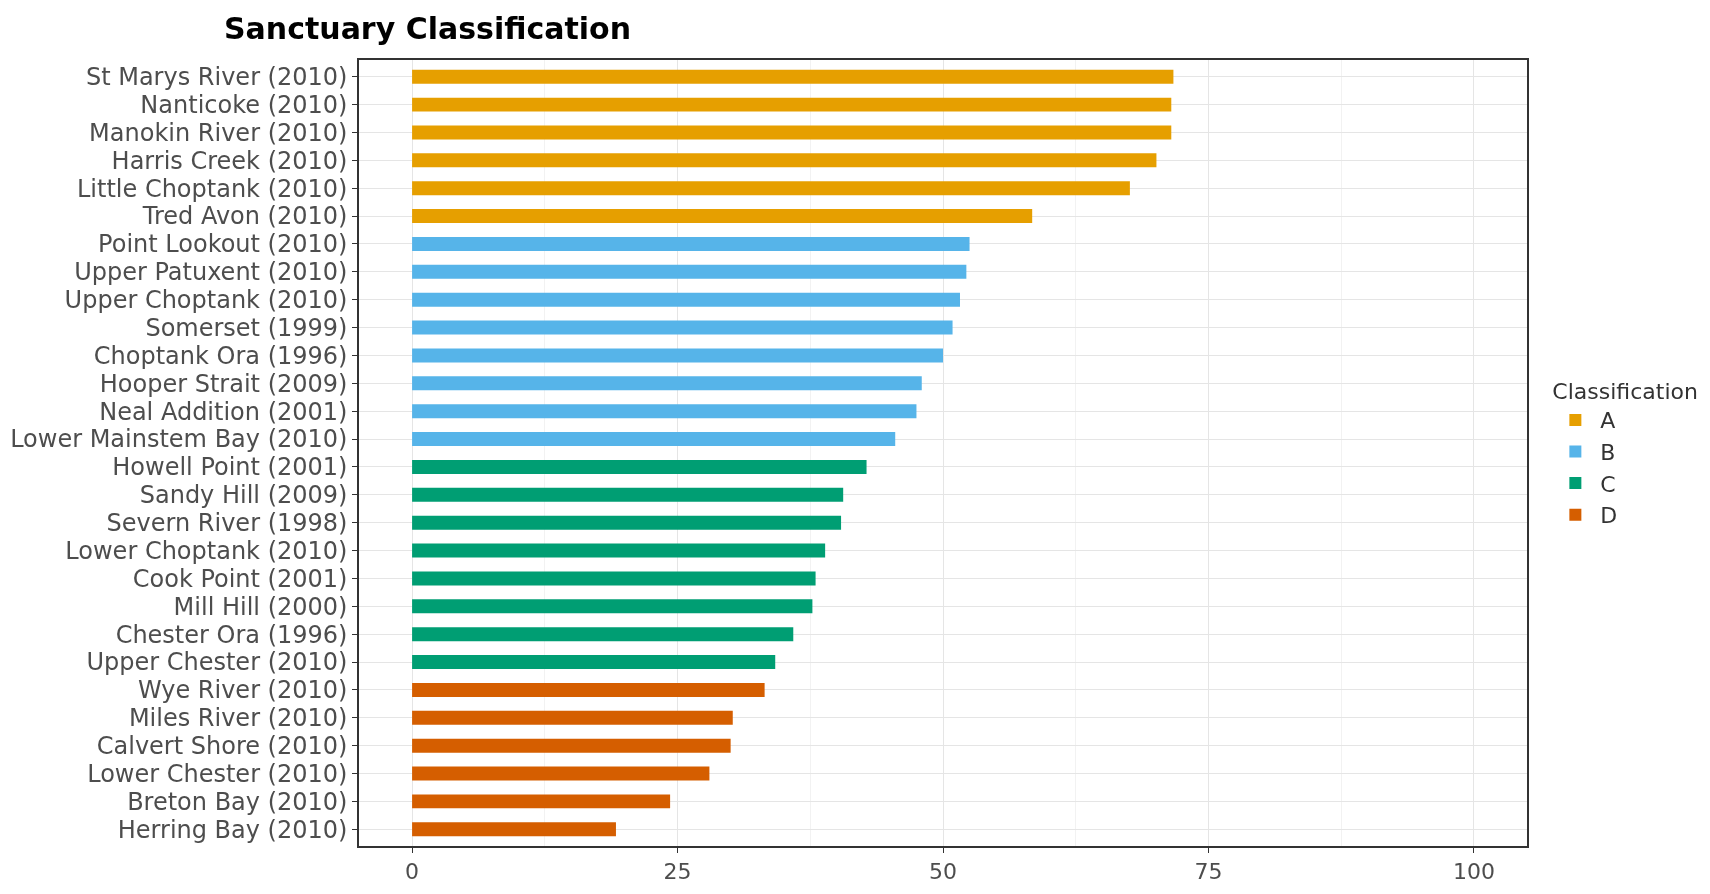 Image resolution: width=1710 pixels, height=894 pixels. What do you see at coordinates (232, 829) in the screenshot?
I see `y-tick-label: Herring Bay (2010)` at bounding box center [232, 829].